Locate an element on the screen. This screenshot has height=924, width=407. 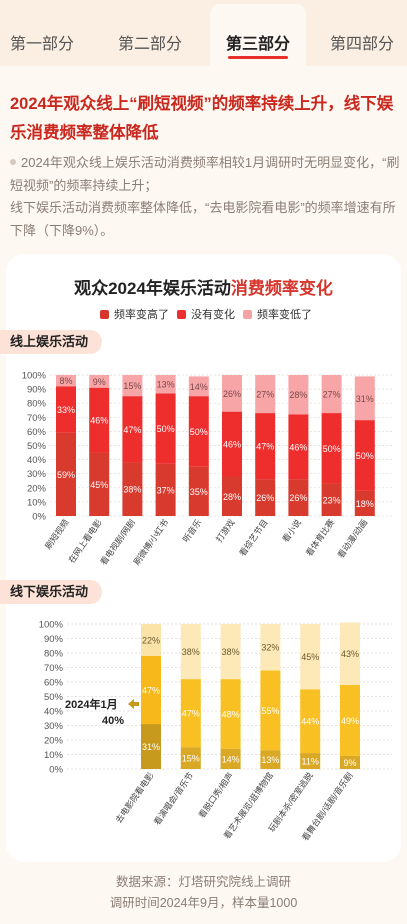
data-label: 28% is located at coordinates (232, 497).